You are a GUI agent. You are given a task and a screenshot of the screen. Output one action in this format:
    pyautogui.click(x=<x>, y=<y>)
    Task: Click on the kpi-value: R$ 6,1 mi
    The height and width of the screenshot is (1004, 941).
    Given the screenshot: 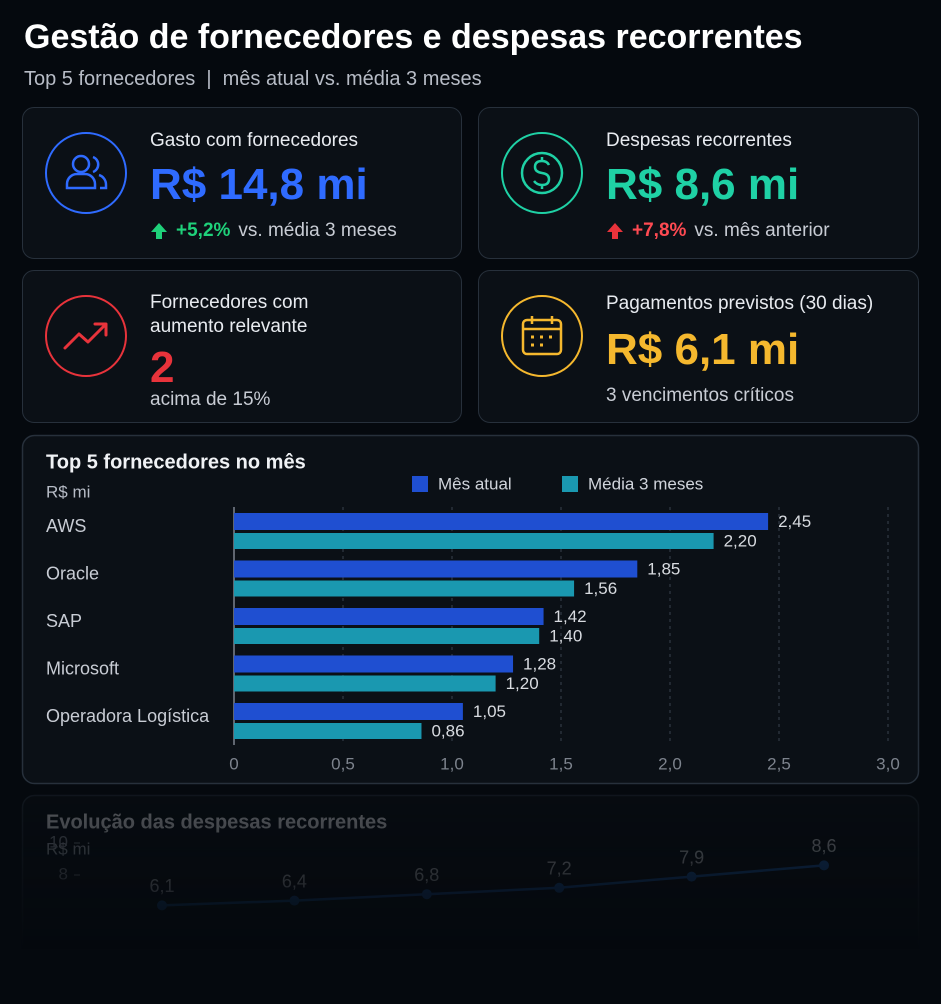 What is the action you would take?
    pyautogui.click(x=703, y=349)
    